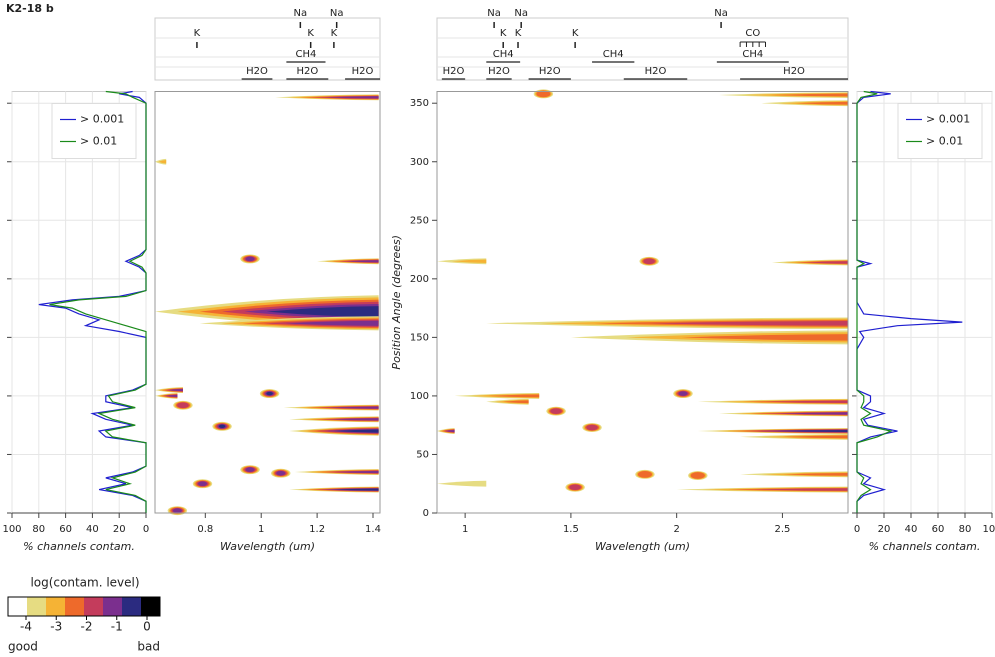 The image size is (995, 657). Describe the element at coordinates (84, 583) in the screenshot. I see `colorbar-title: log(contam. level)` at that location.